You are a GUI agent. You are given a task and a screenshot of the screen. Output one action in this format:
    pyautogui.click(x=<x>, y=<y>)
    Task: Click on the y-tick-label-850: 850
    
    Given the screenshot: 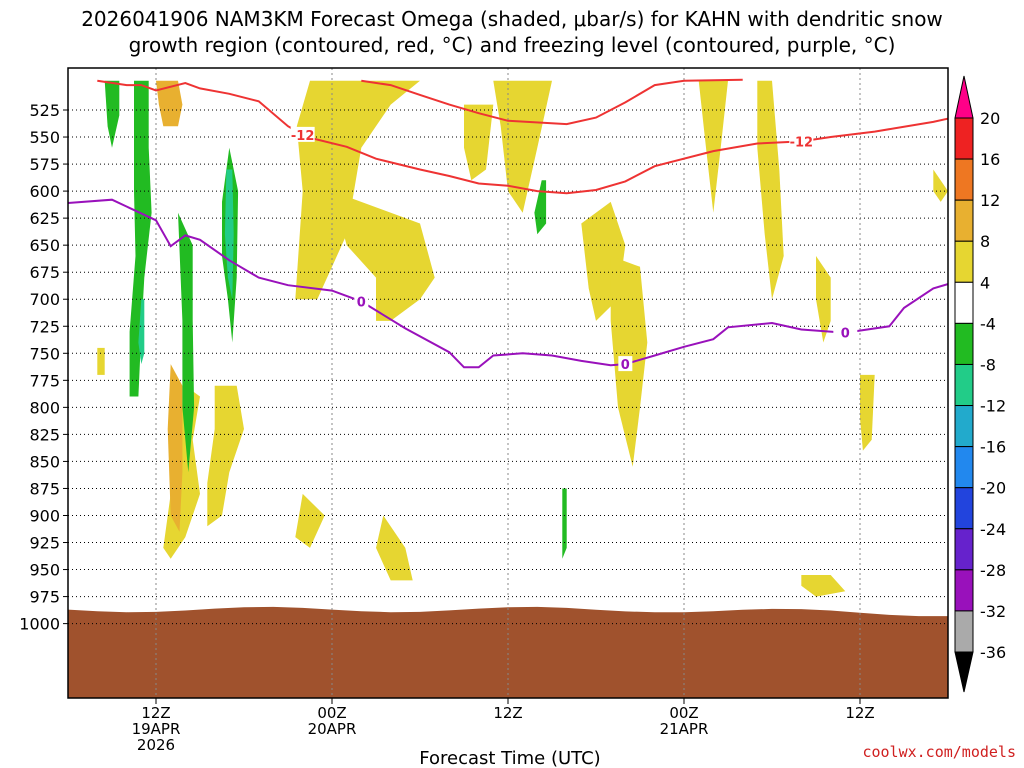 What is the action you would take?
    pyautogui.click(x=44, y=461)
    